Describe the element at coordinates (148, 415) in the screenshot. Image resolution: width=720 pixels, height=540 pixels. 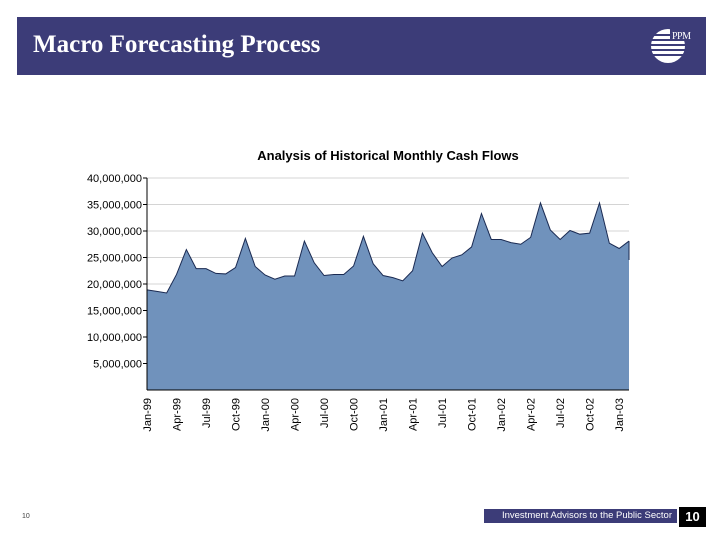
I see `x-tick-label: Jan-99` at that location.